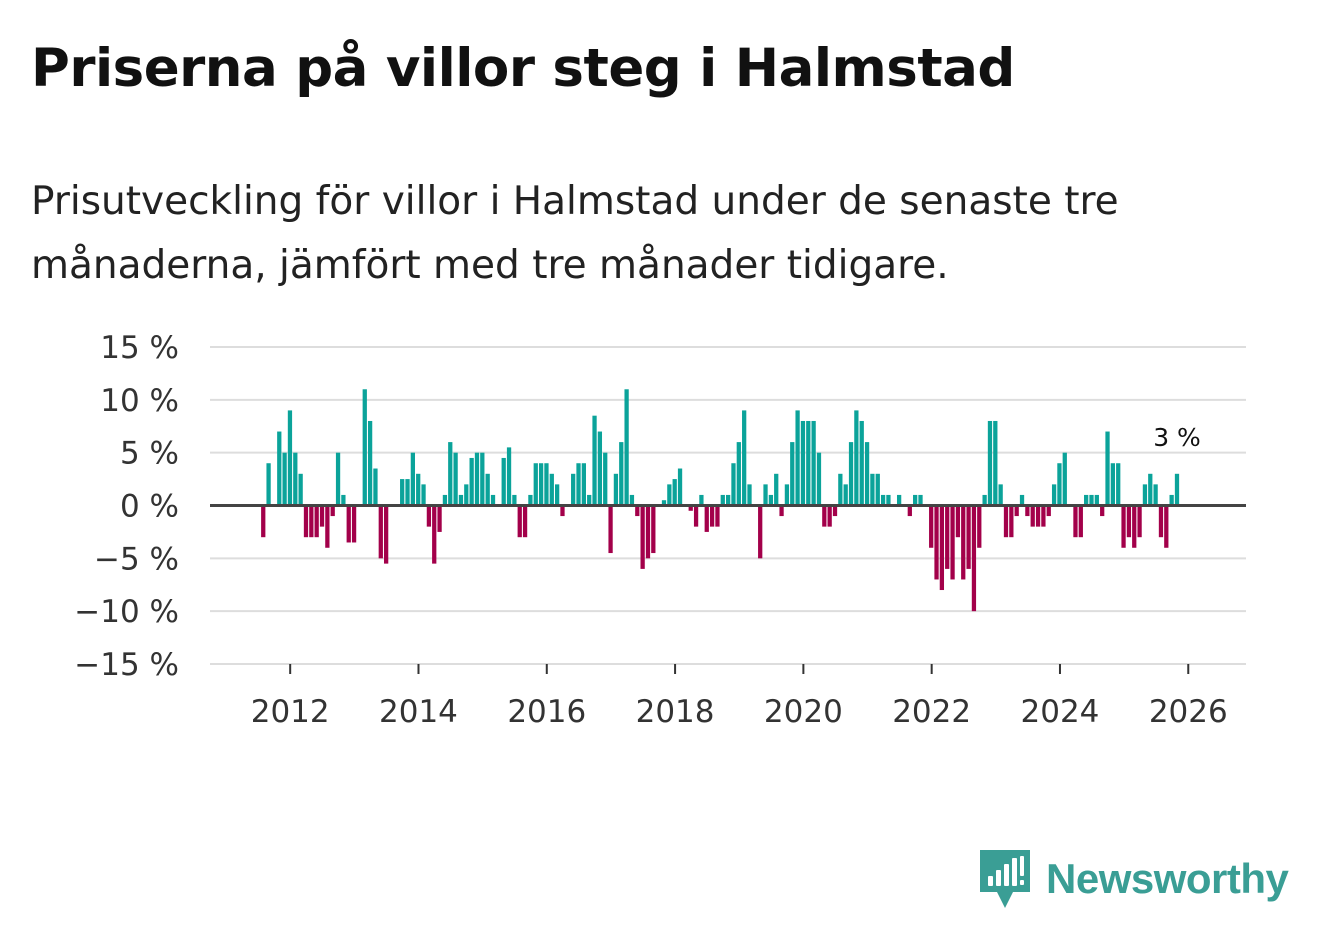  Describe the element at coordinates (126, 612) in the screenshot. I see `y-tick-label: −10 %` at that location.